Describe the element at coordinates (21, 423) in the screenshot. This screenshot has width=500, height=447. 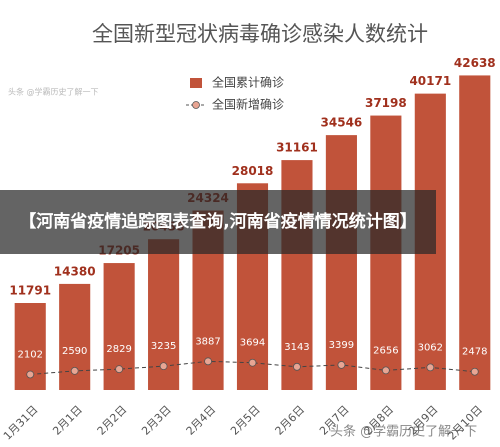
I see `x-tick-label: 1月31日` at that location.